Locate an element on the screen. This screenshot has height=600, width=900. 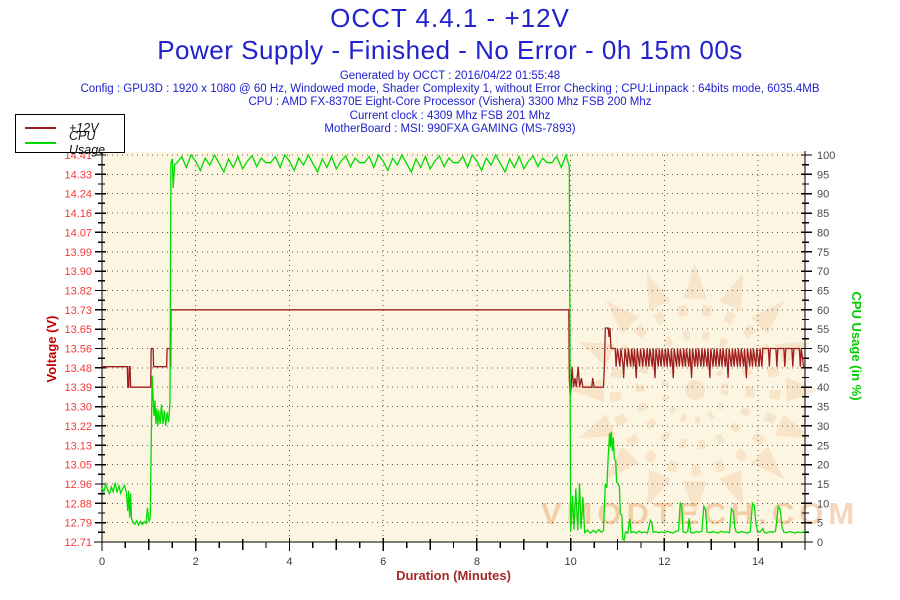
svg-text: 75 is located at coordinates (823, 253).